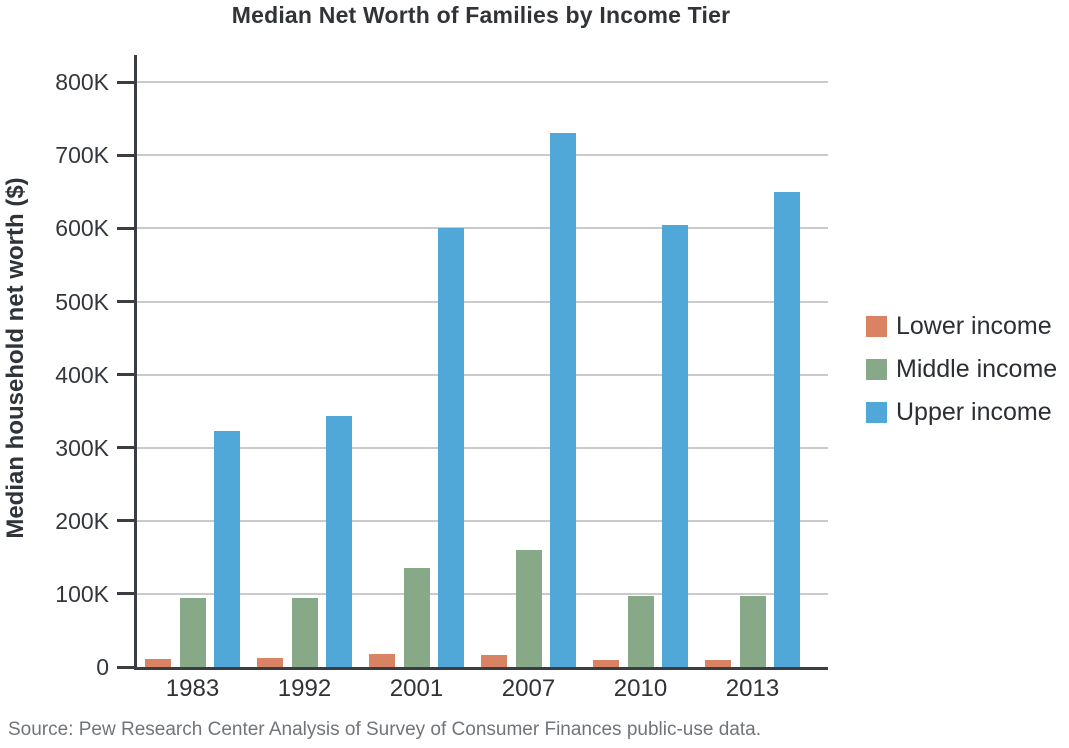 The height and width of the screenshot is (748, 1069). What do you see at coordinates (125, 521) in the screenshot?
I see `y-axis-tick-200K` at bounding box center [125, 521].